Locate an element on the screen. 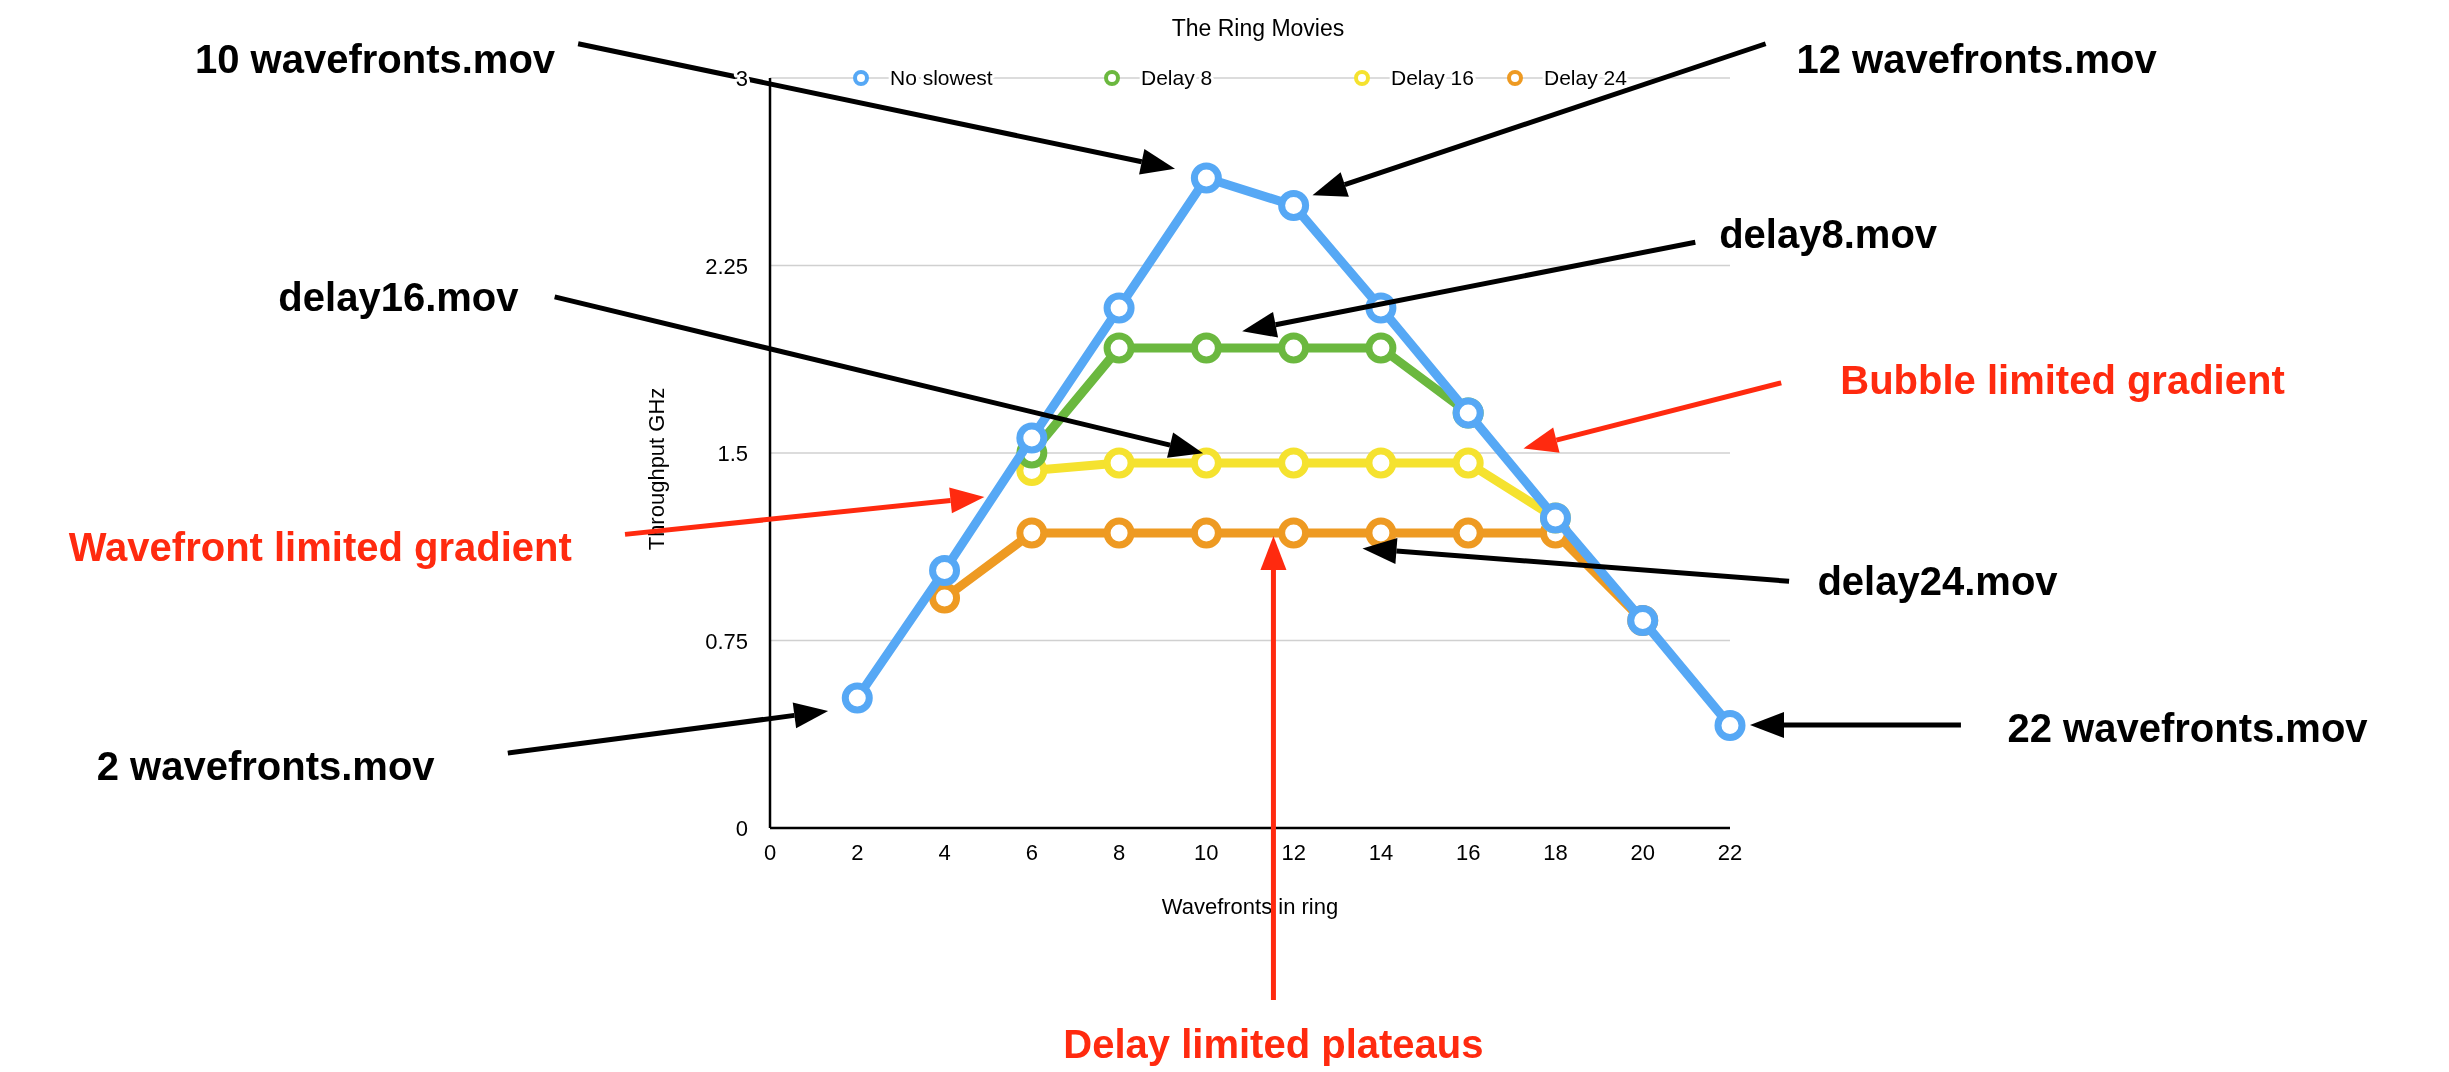 The height and width of the screenshot is (1072, 2449). legend-label: Delay 8 is located at coordinates (1177, 77).